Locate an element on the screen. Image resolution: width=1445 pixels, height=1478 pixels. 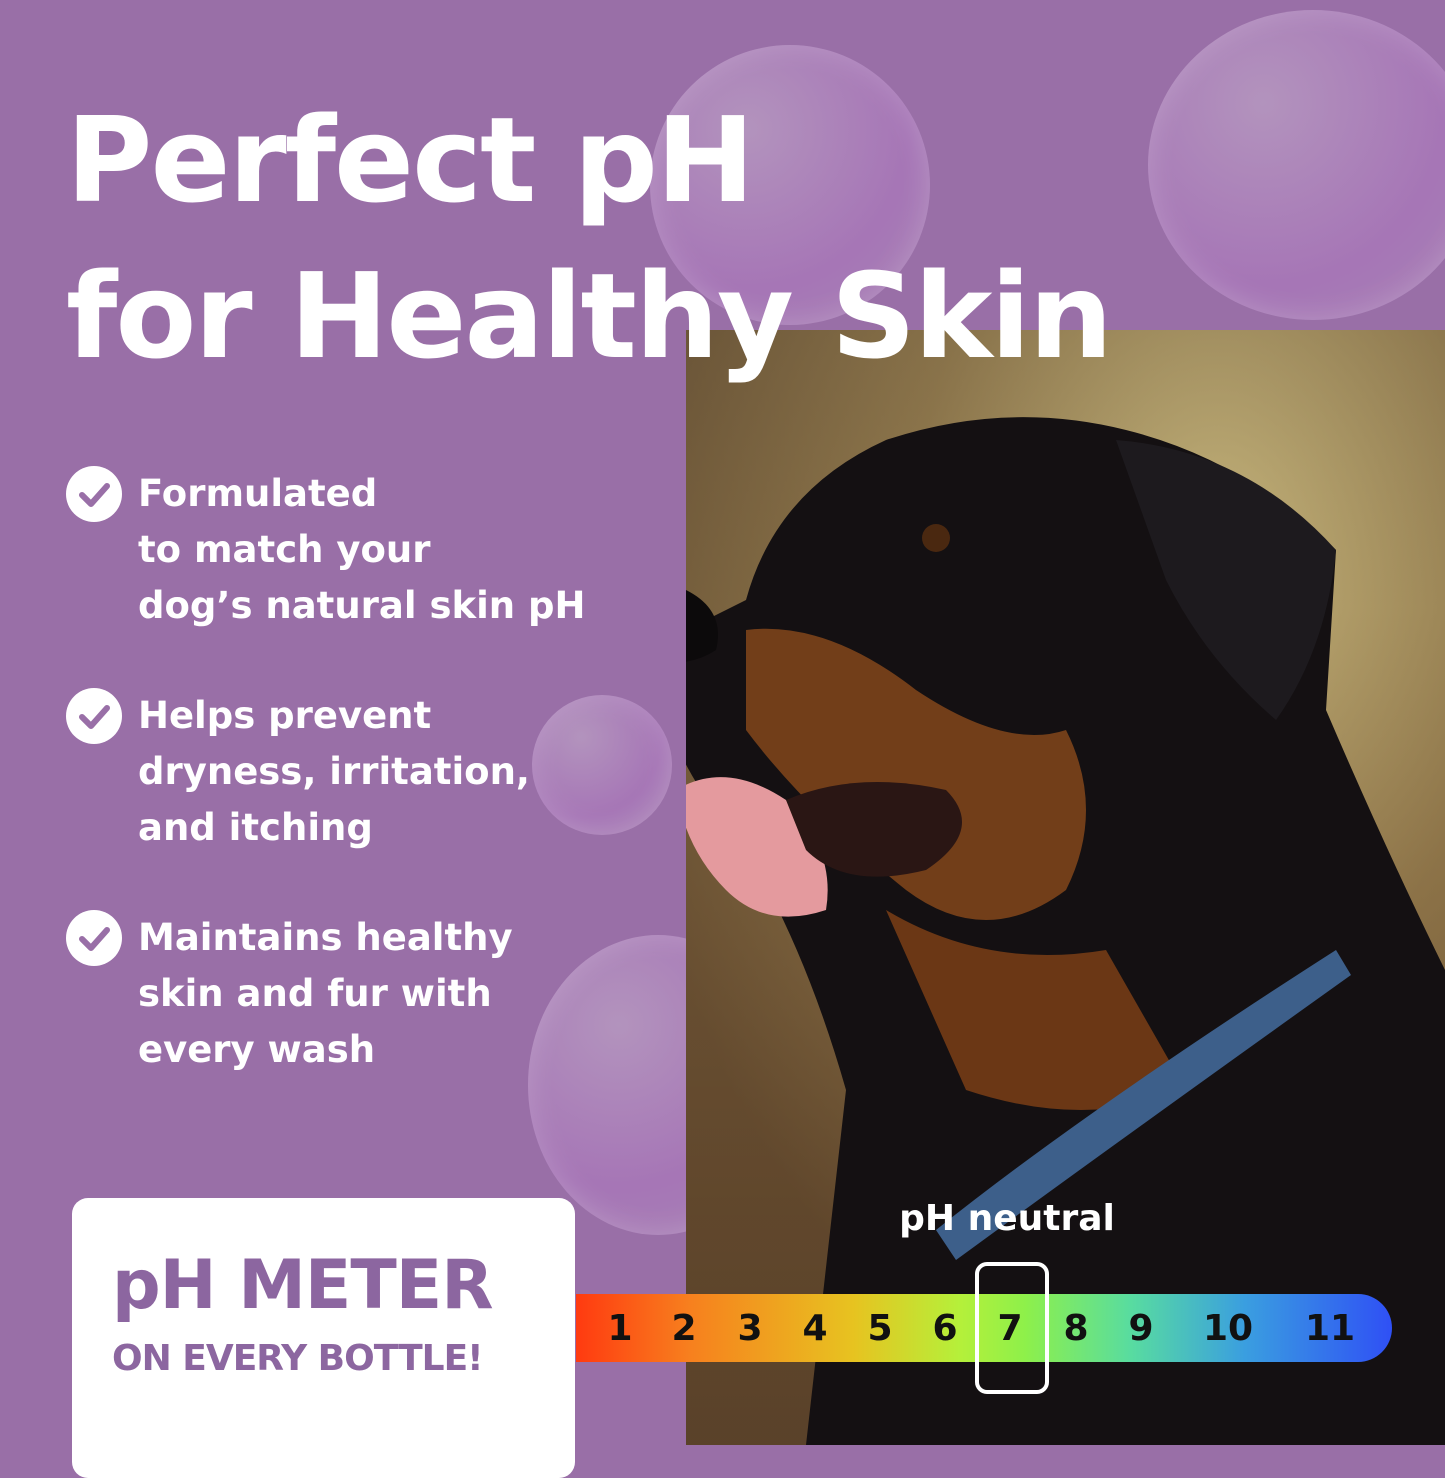
ph-scale-number: 5 is located at coordinates (880, 1328).